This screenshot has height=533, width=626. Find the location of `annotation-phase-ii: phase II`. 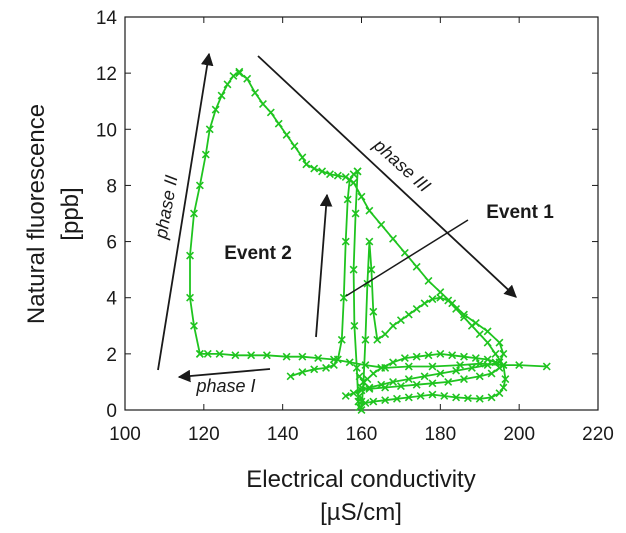

annotation-phase-ii: phase II is located at coordinates (166, 208).